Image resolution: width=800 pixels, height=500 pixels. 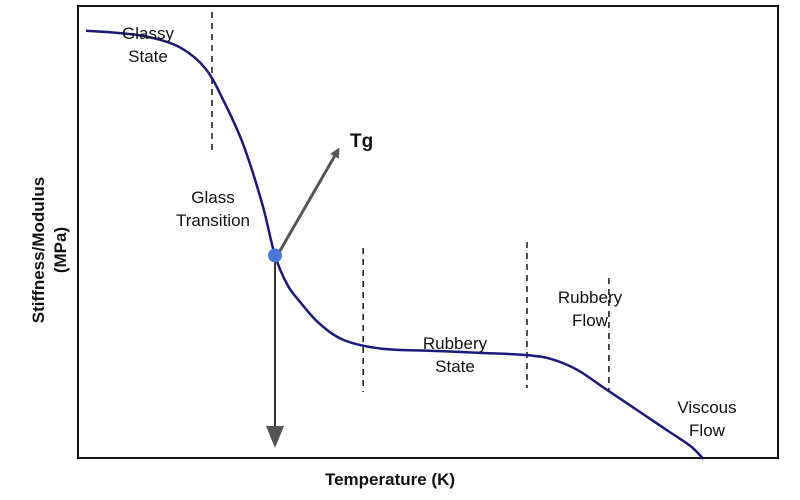 I want to click on tg-point, so click(x=275, y=255).